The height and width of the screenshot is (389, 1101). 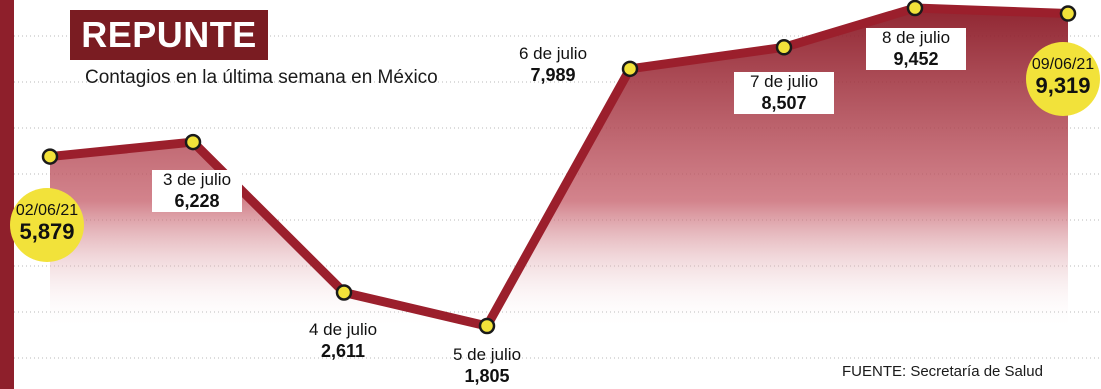 I want to click on category-label: 7 de julio, so click(x=784, y=82).